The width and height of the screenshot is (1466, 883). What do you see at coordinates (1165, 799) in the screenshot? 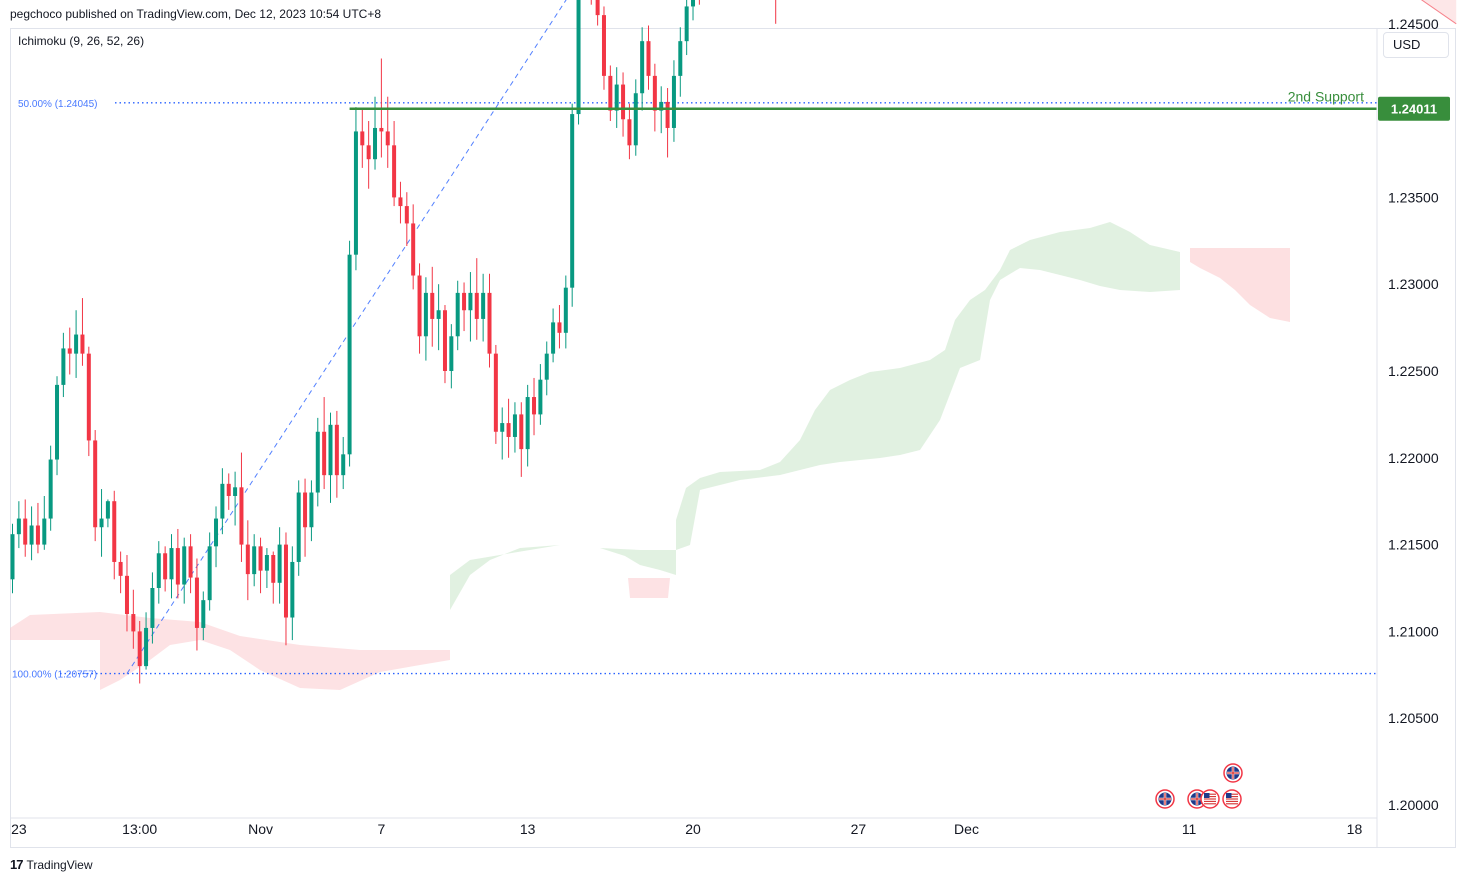
I see `uk-flag-icon` at bounding box center [1165, 799].